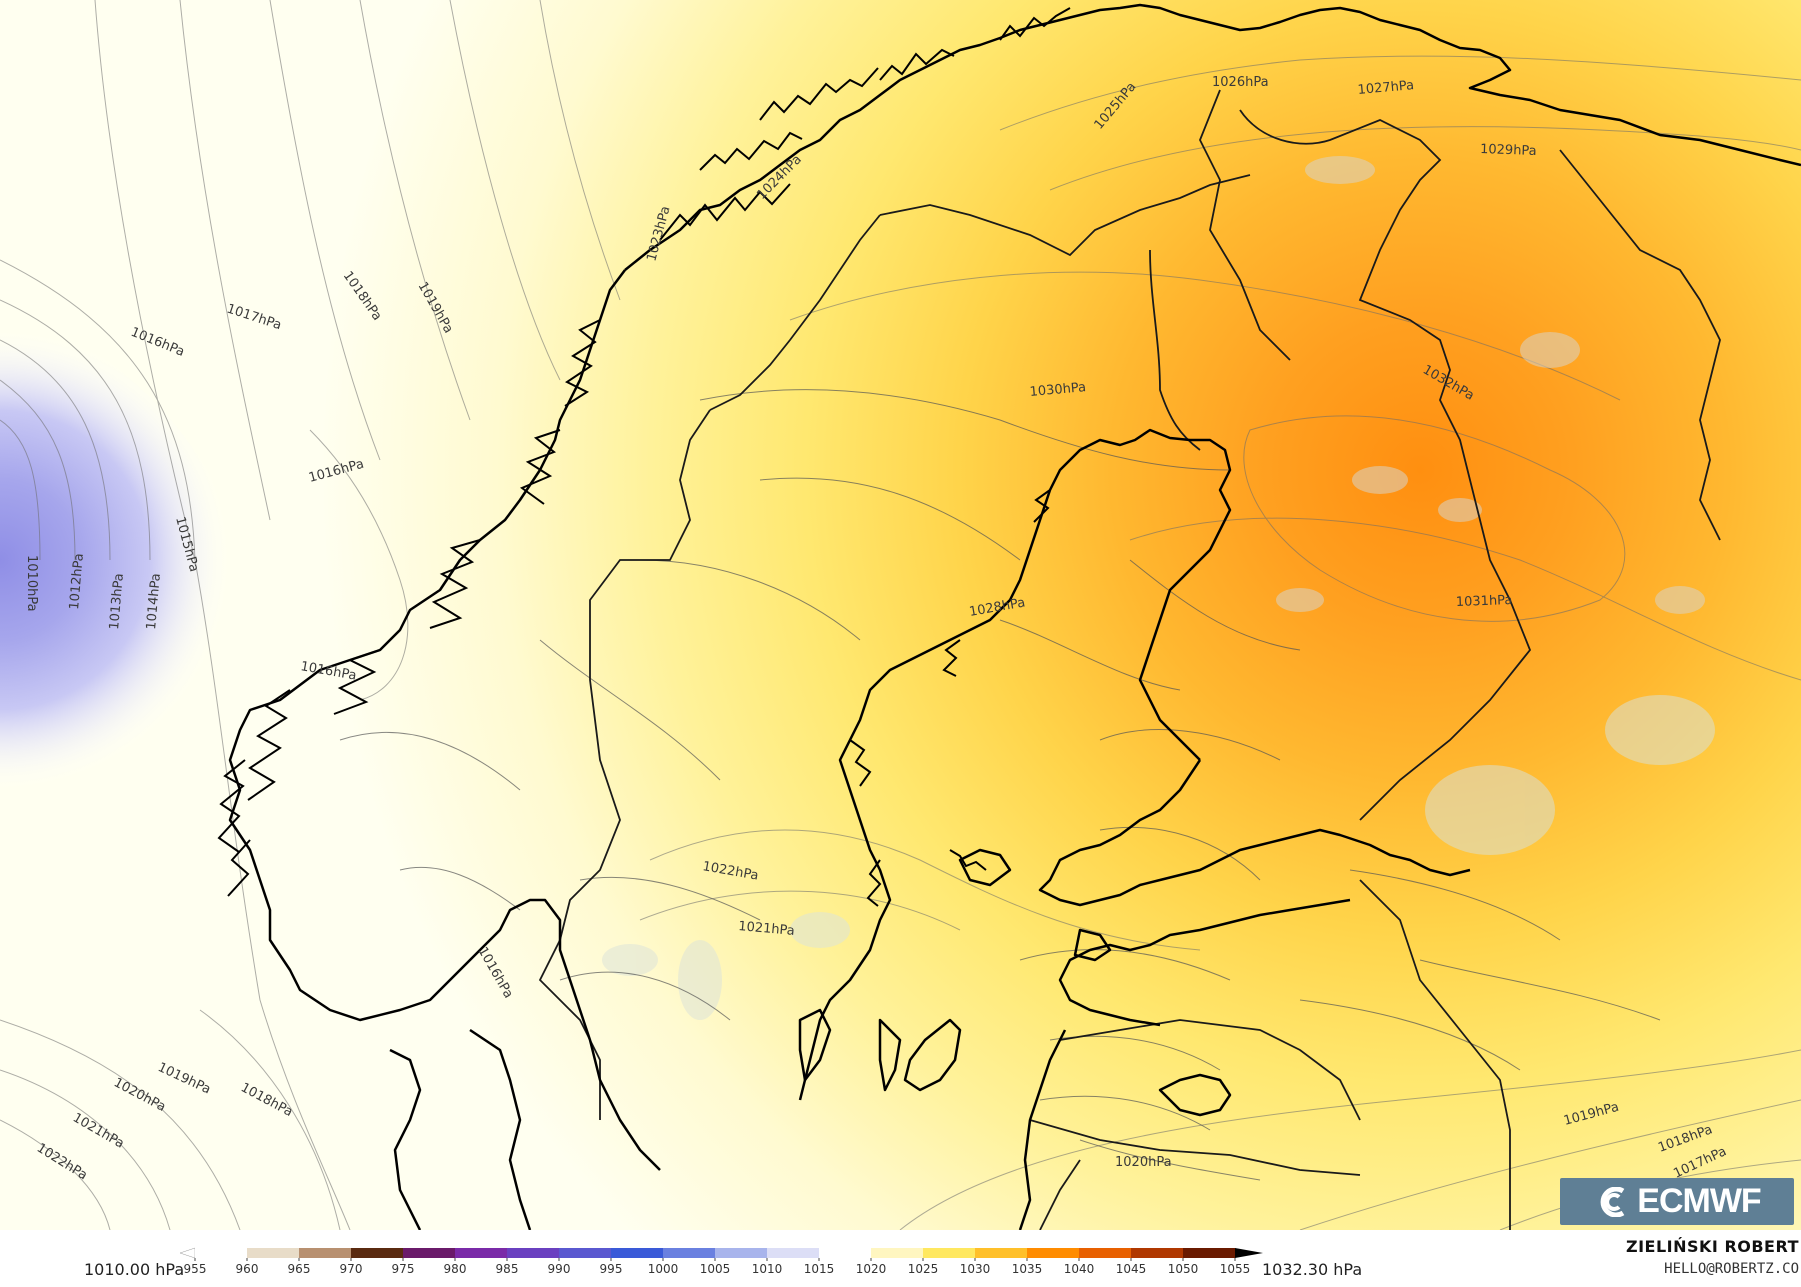  What do you see at coordinates (1386, 88) in the screenshot?
I see `contour-label: 1027hPa` at bounding box center [1386, 88].